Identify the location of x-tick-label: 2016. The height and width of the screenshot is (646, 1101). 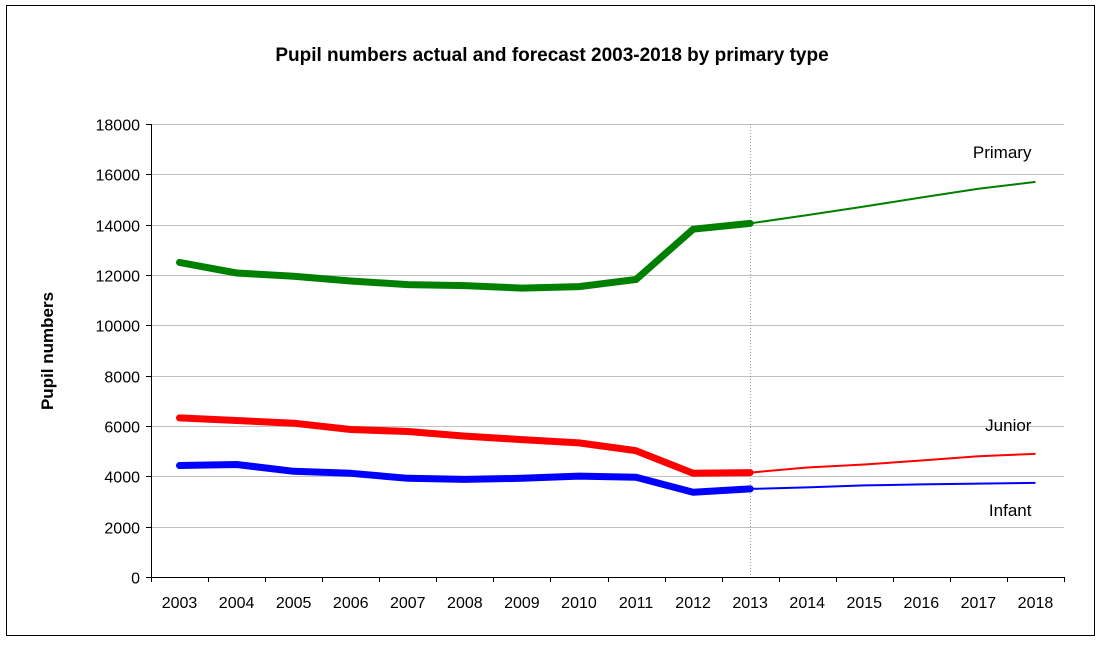
(922, 603).